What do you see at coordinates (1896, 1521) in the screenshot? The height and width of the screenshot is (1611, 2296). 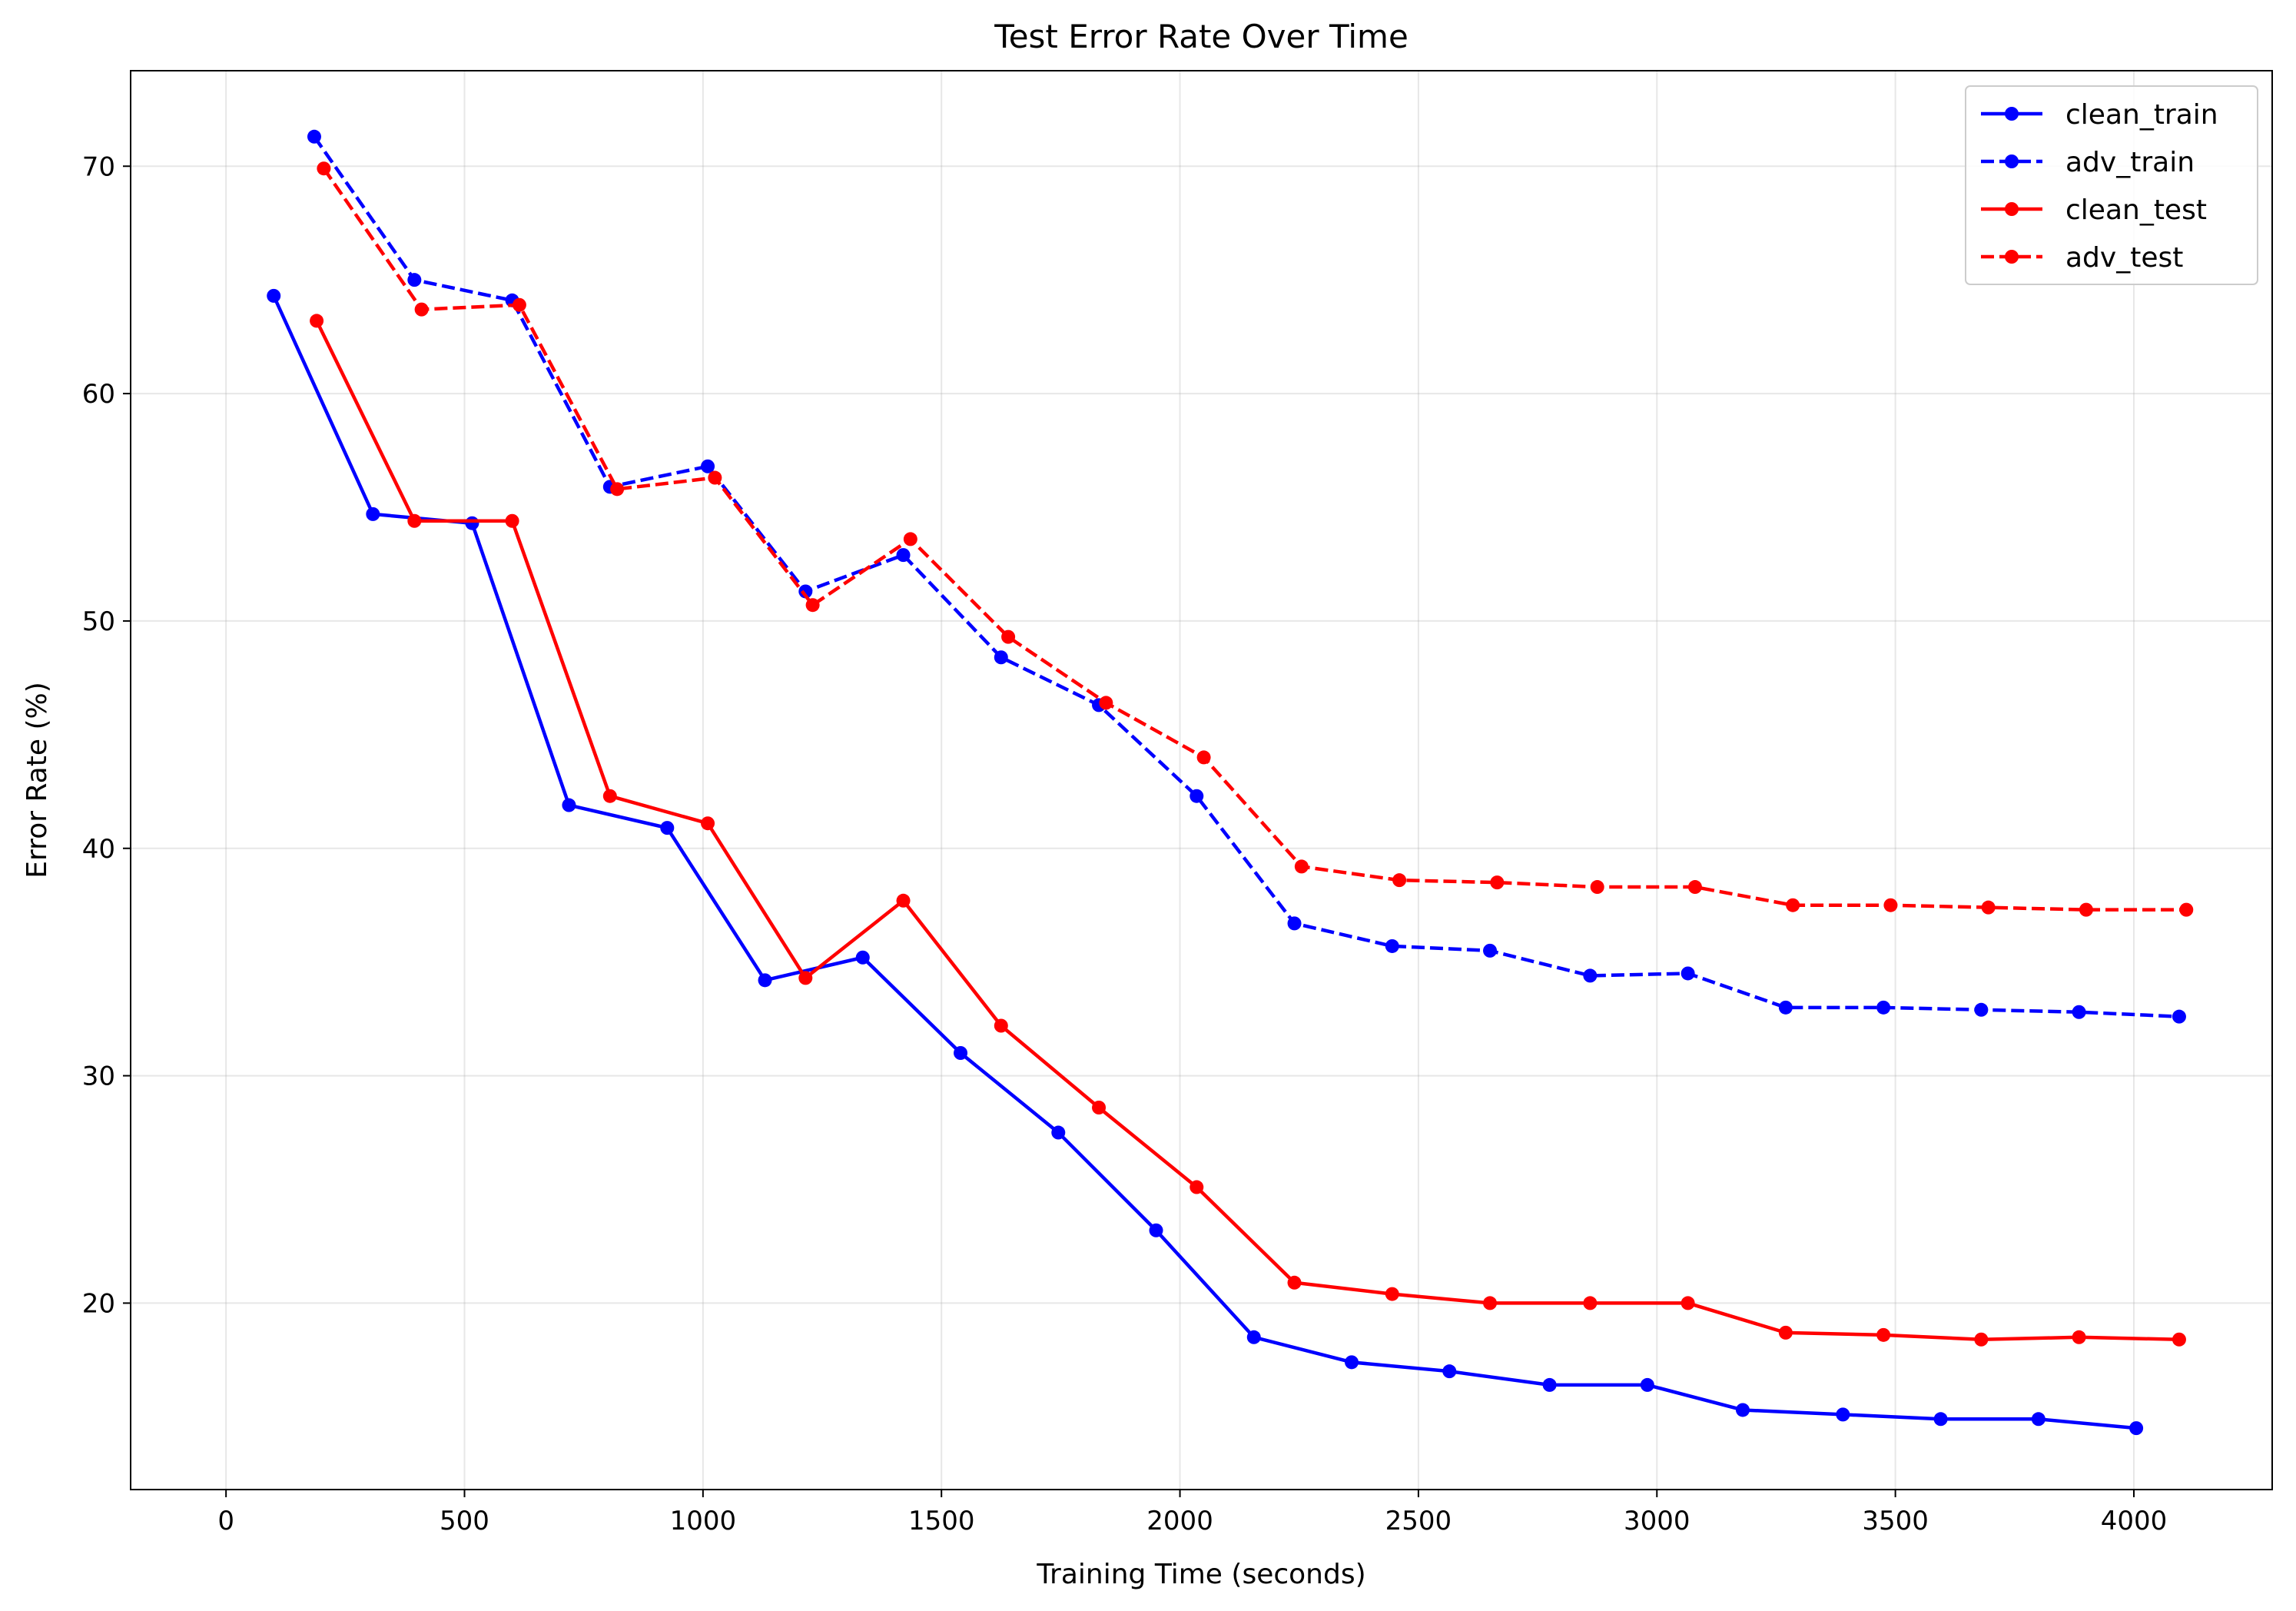 I see `x-tick-label: 3500` at bounding box center [1896, 1521].